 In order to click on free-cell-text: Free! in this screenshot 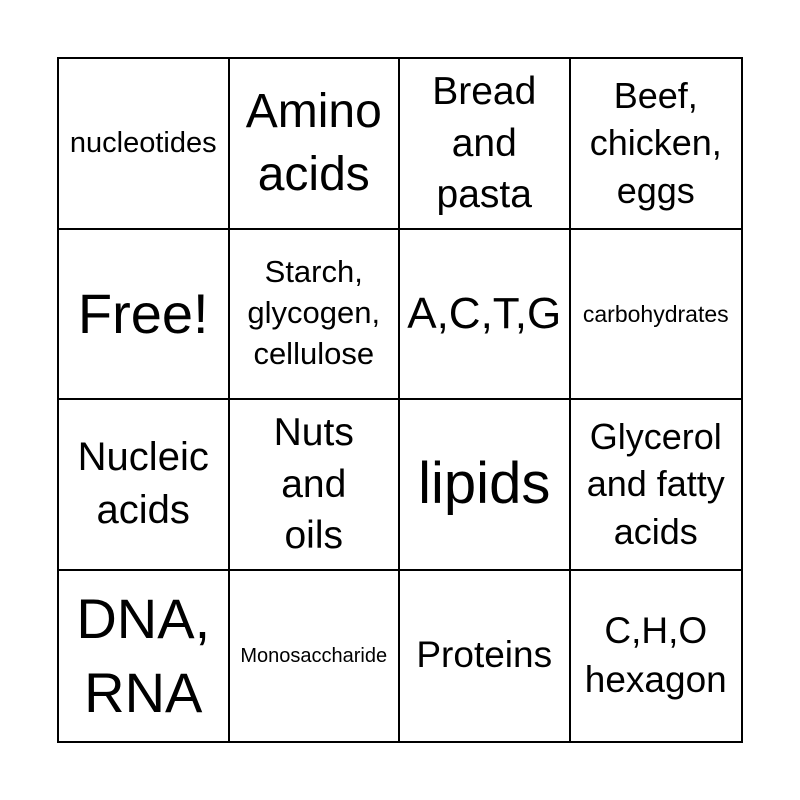, I will do `click(143, 313)`.